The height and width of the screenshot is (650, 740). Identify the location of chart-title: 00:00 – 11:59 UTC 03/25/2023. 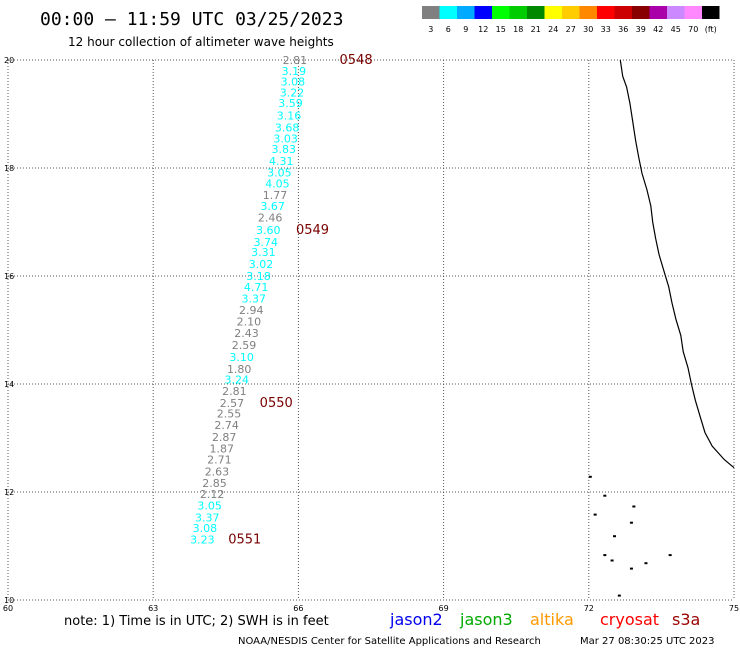
(191, 19).